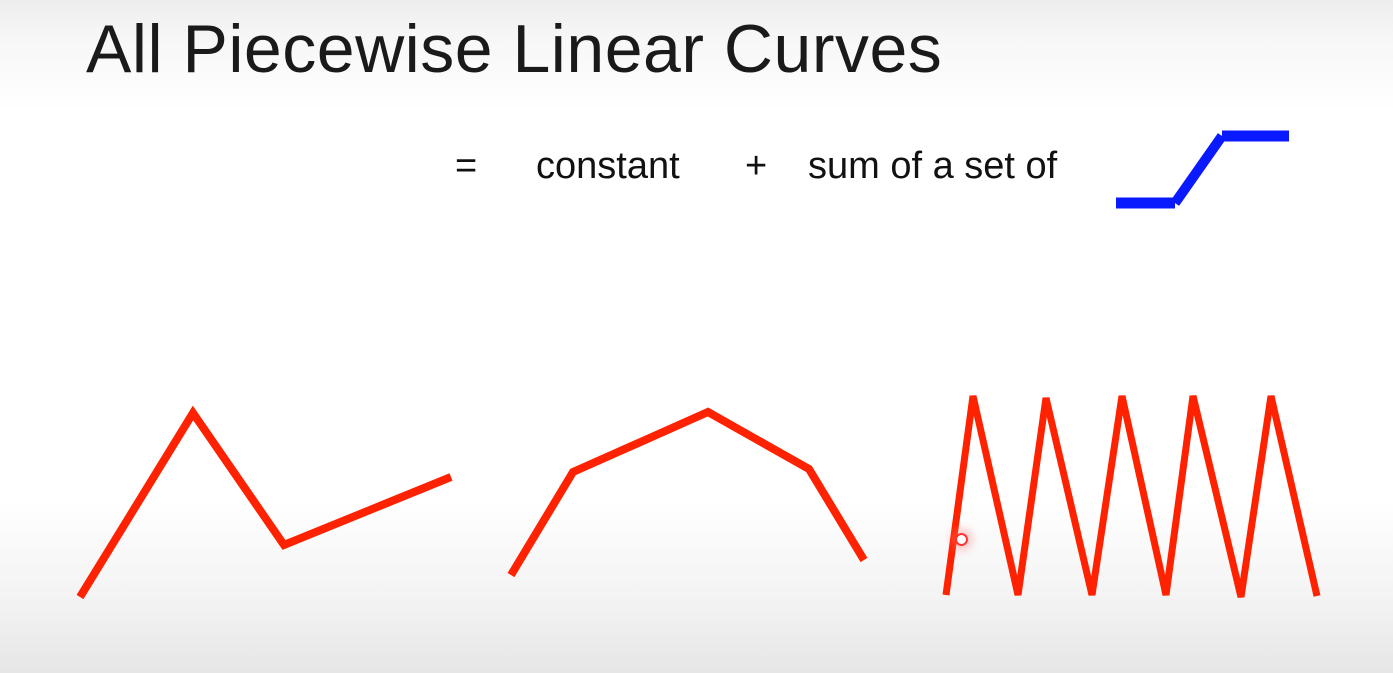  I want to click on equals-sign: =, so click(466, 166).